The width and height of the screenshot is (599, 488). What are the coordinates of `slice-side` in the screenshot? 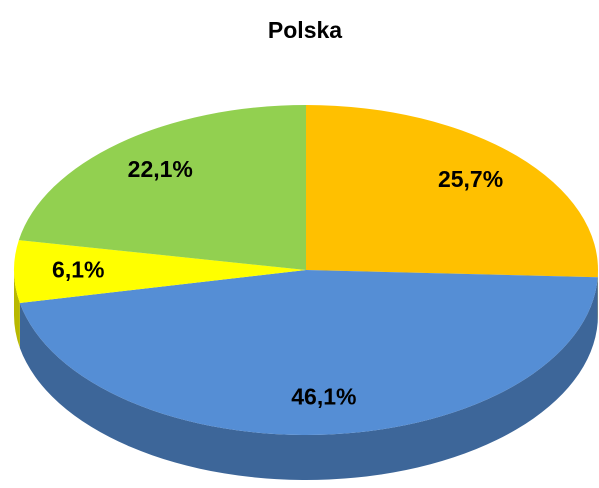 It's located at (17, 309).